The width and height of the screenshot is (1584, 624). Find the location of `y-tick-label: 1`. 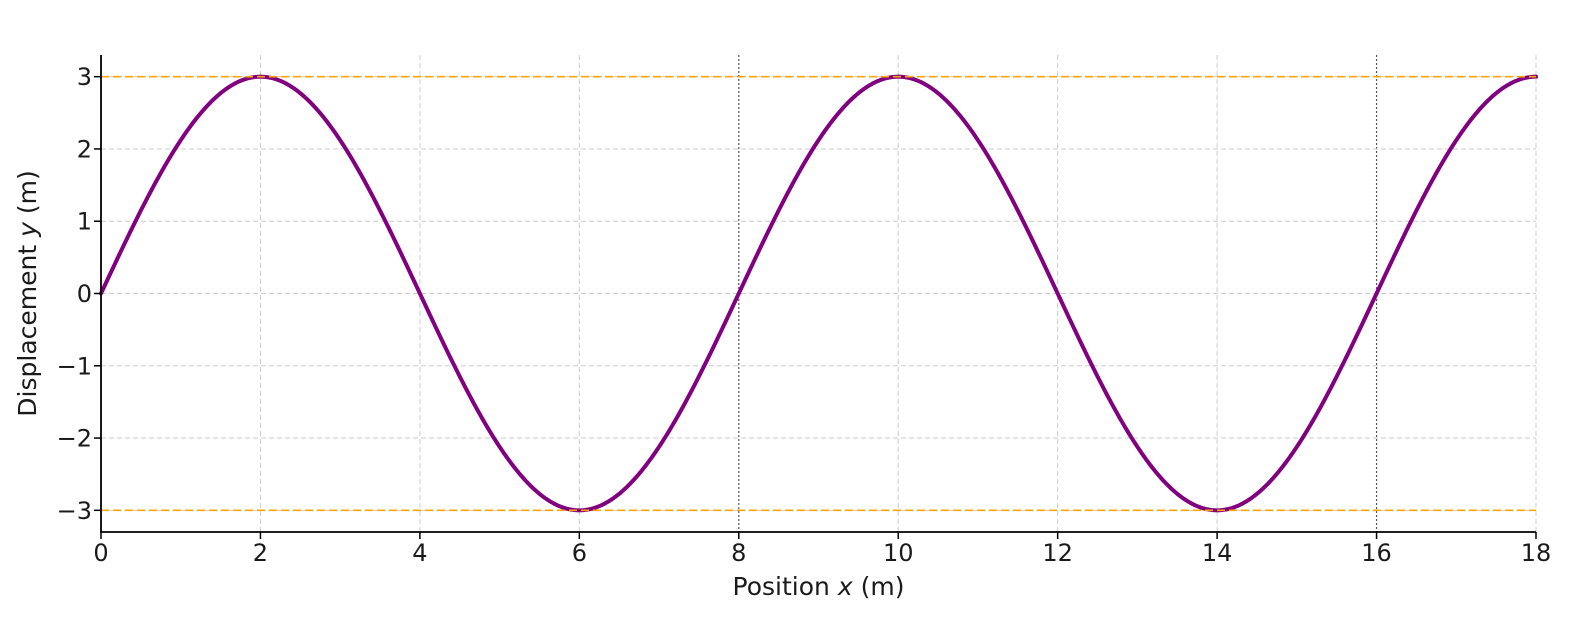

y-tick-label: 1 is located at coordinates (84, 222).